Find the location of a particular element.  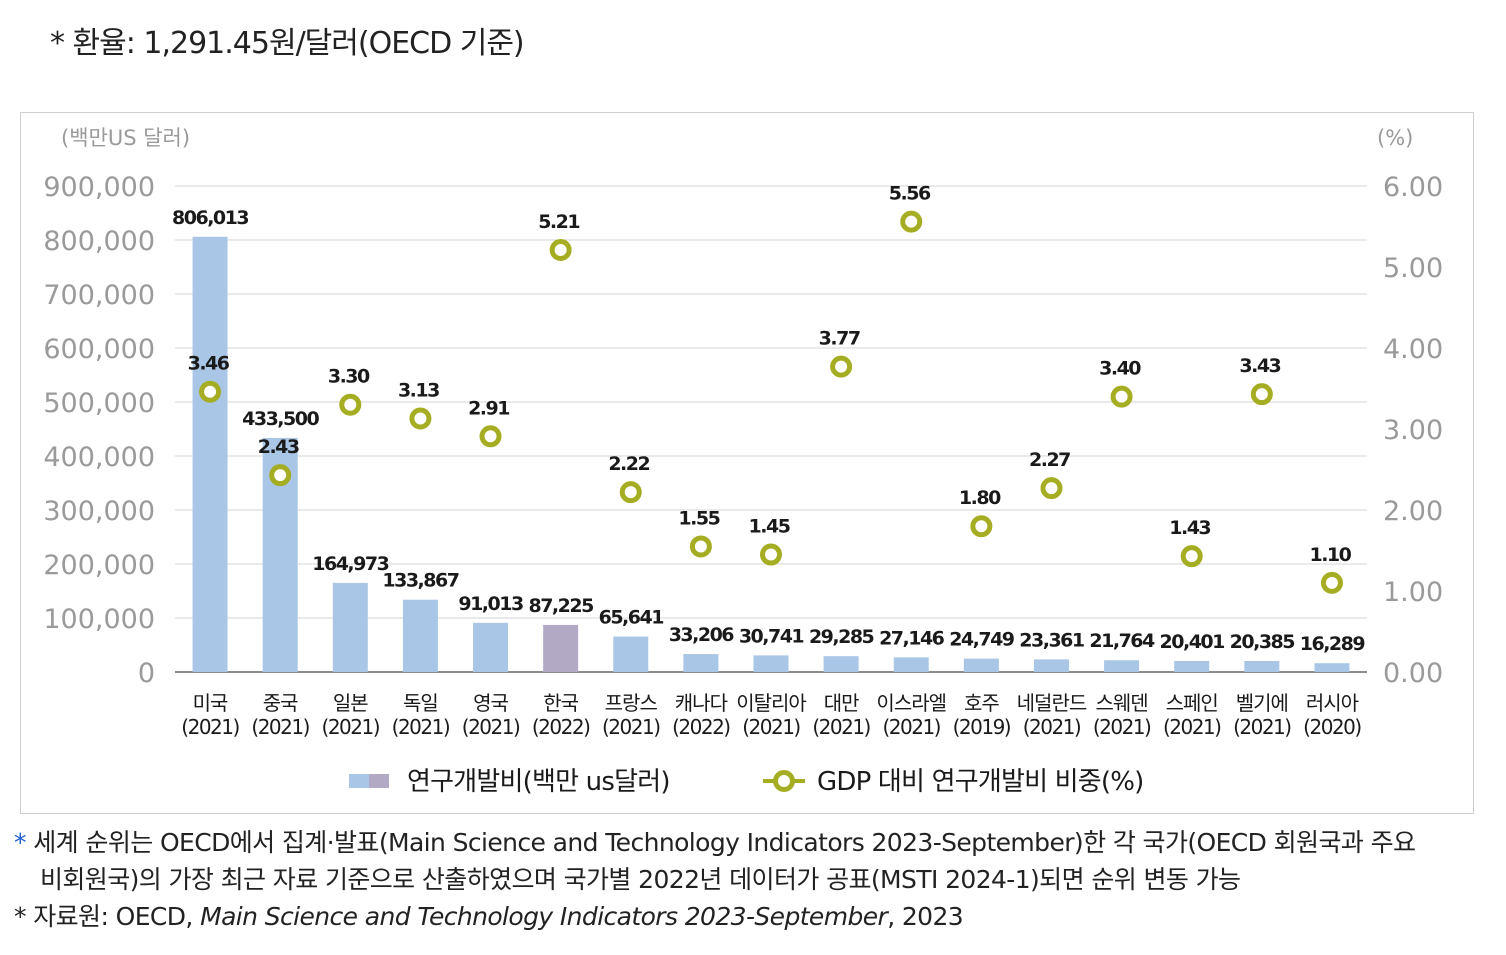

ratio-value-label: 3.46 is located at coordinates (209, 364).